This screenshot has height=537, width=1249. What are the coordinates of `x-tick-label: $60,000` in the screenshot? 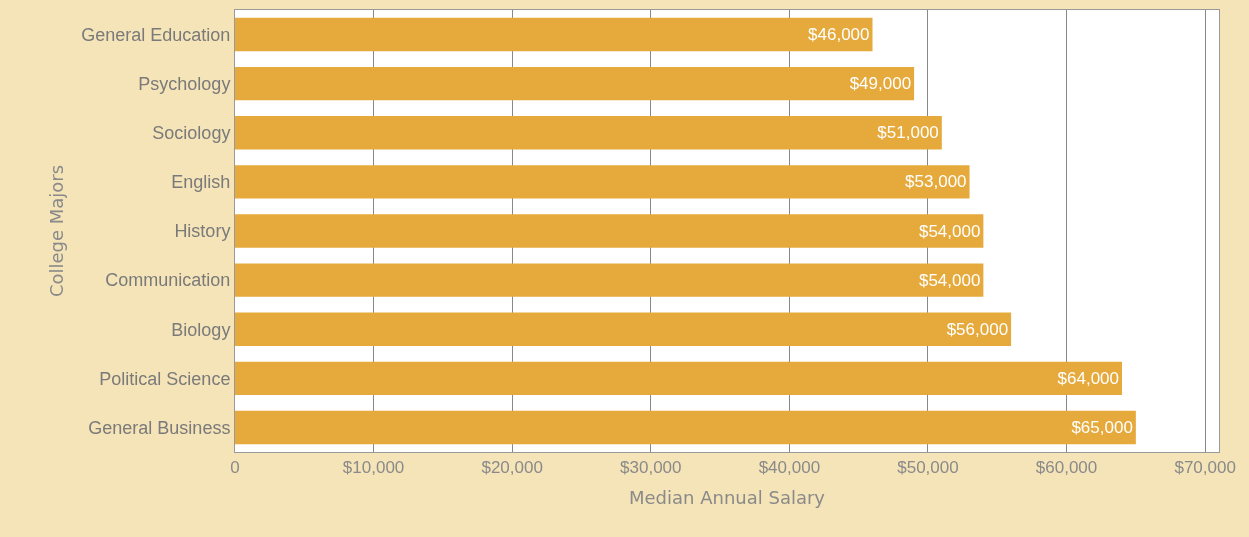 It's located at (1066, 468).